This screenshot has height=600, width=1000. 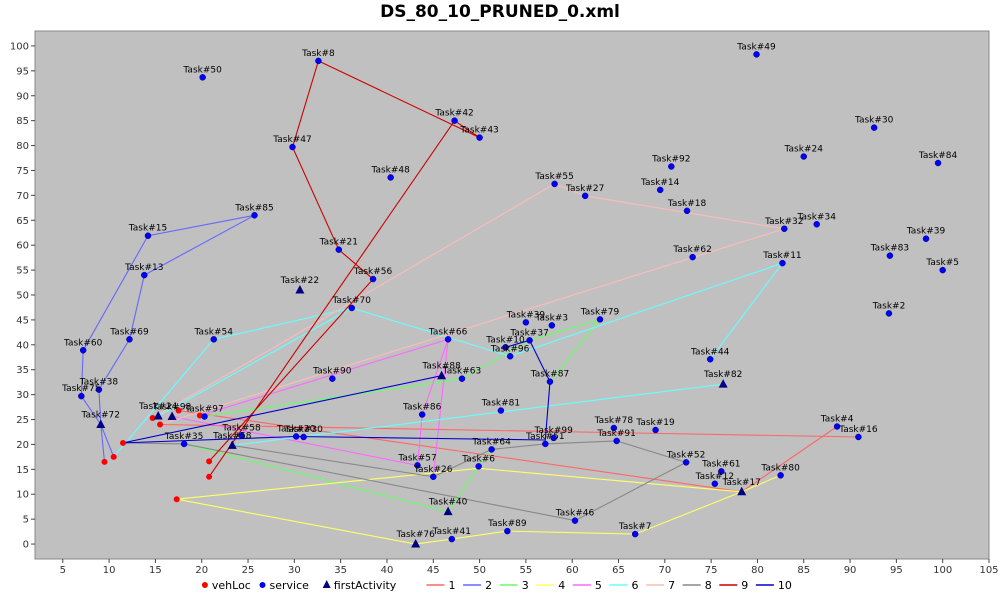 What do you see at coordinates (291, 140) in the screenshot?
I see `service-label: Task#47` at bounding box center [291, 140].